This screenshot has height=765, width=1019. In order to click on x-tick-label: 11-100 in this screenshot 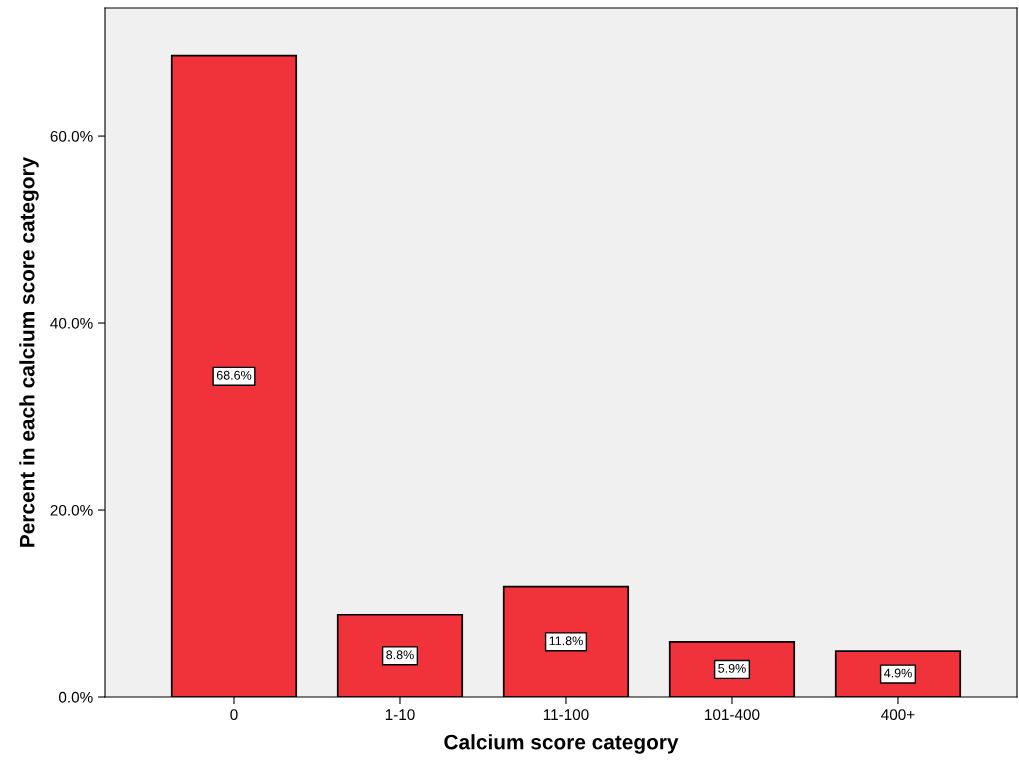, I will do `click(566, 715)`.